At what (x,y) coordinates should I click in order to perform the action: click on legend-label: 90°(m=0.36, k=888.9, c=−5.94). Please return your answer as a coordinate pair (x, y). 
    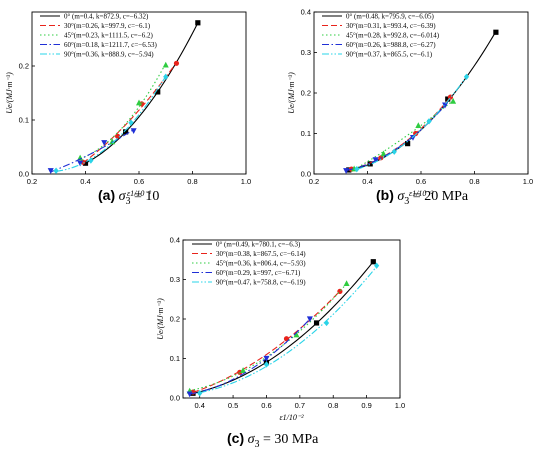
    Looking at the image, I should click on (109, 55).